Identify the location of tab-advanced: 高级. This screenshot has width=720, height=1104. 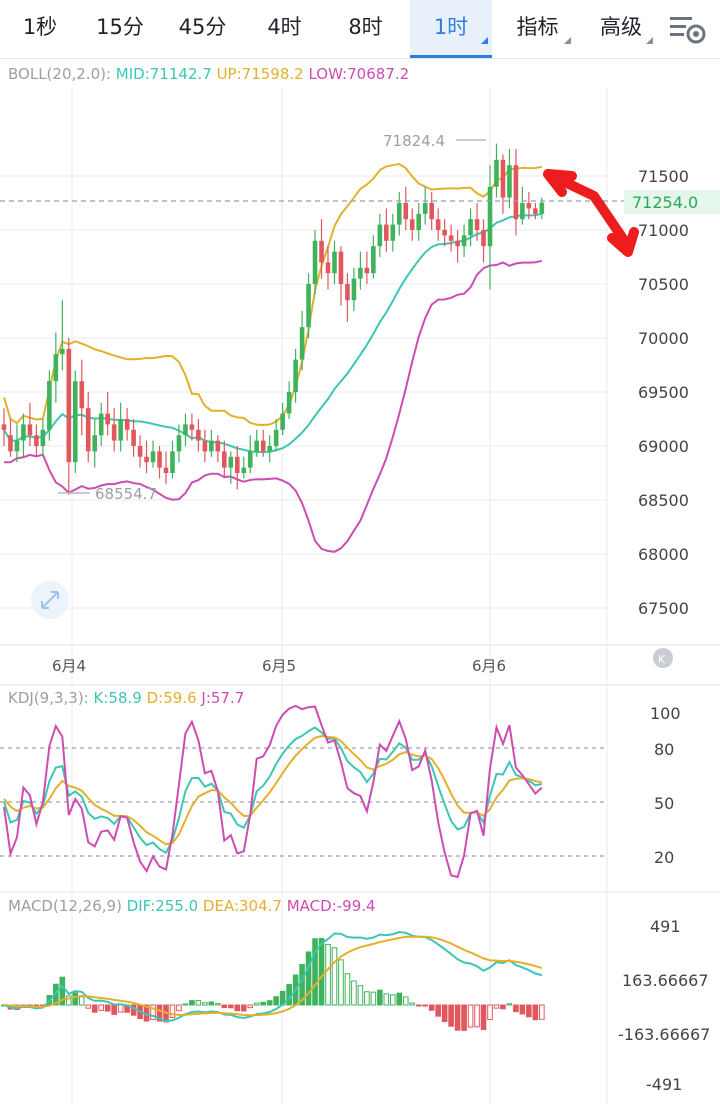
(621, 29).